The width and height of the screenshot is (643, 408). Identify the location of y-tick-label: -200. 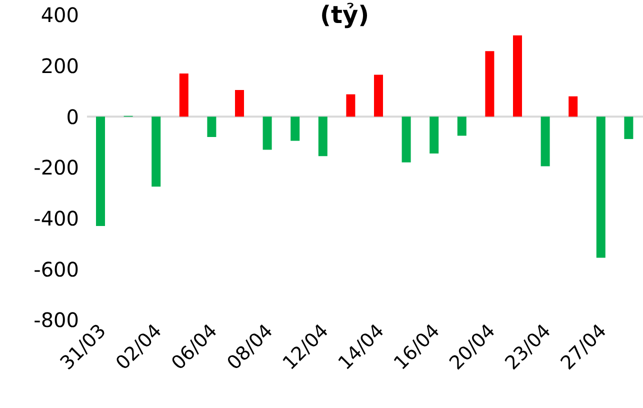
(56, 168).